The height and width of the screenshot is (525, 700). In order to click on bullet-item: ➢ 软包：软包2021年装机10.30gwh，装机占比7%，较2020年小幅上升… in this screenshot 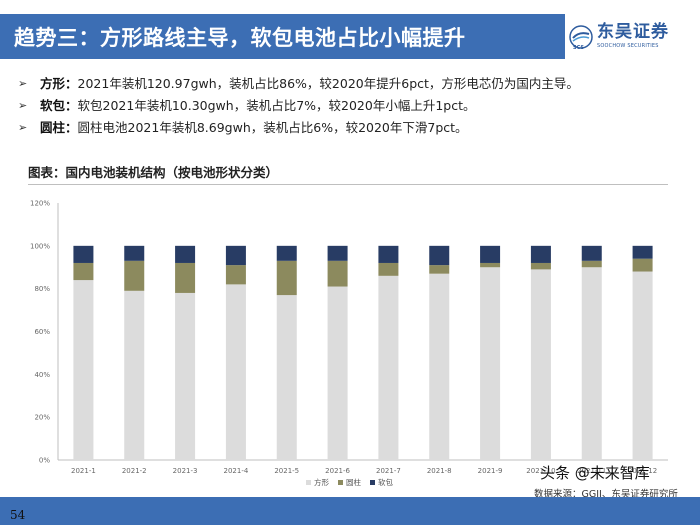, I will do `click(353, 106)`.